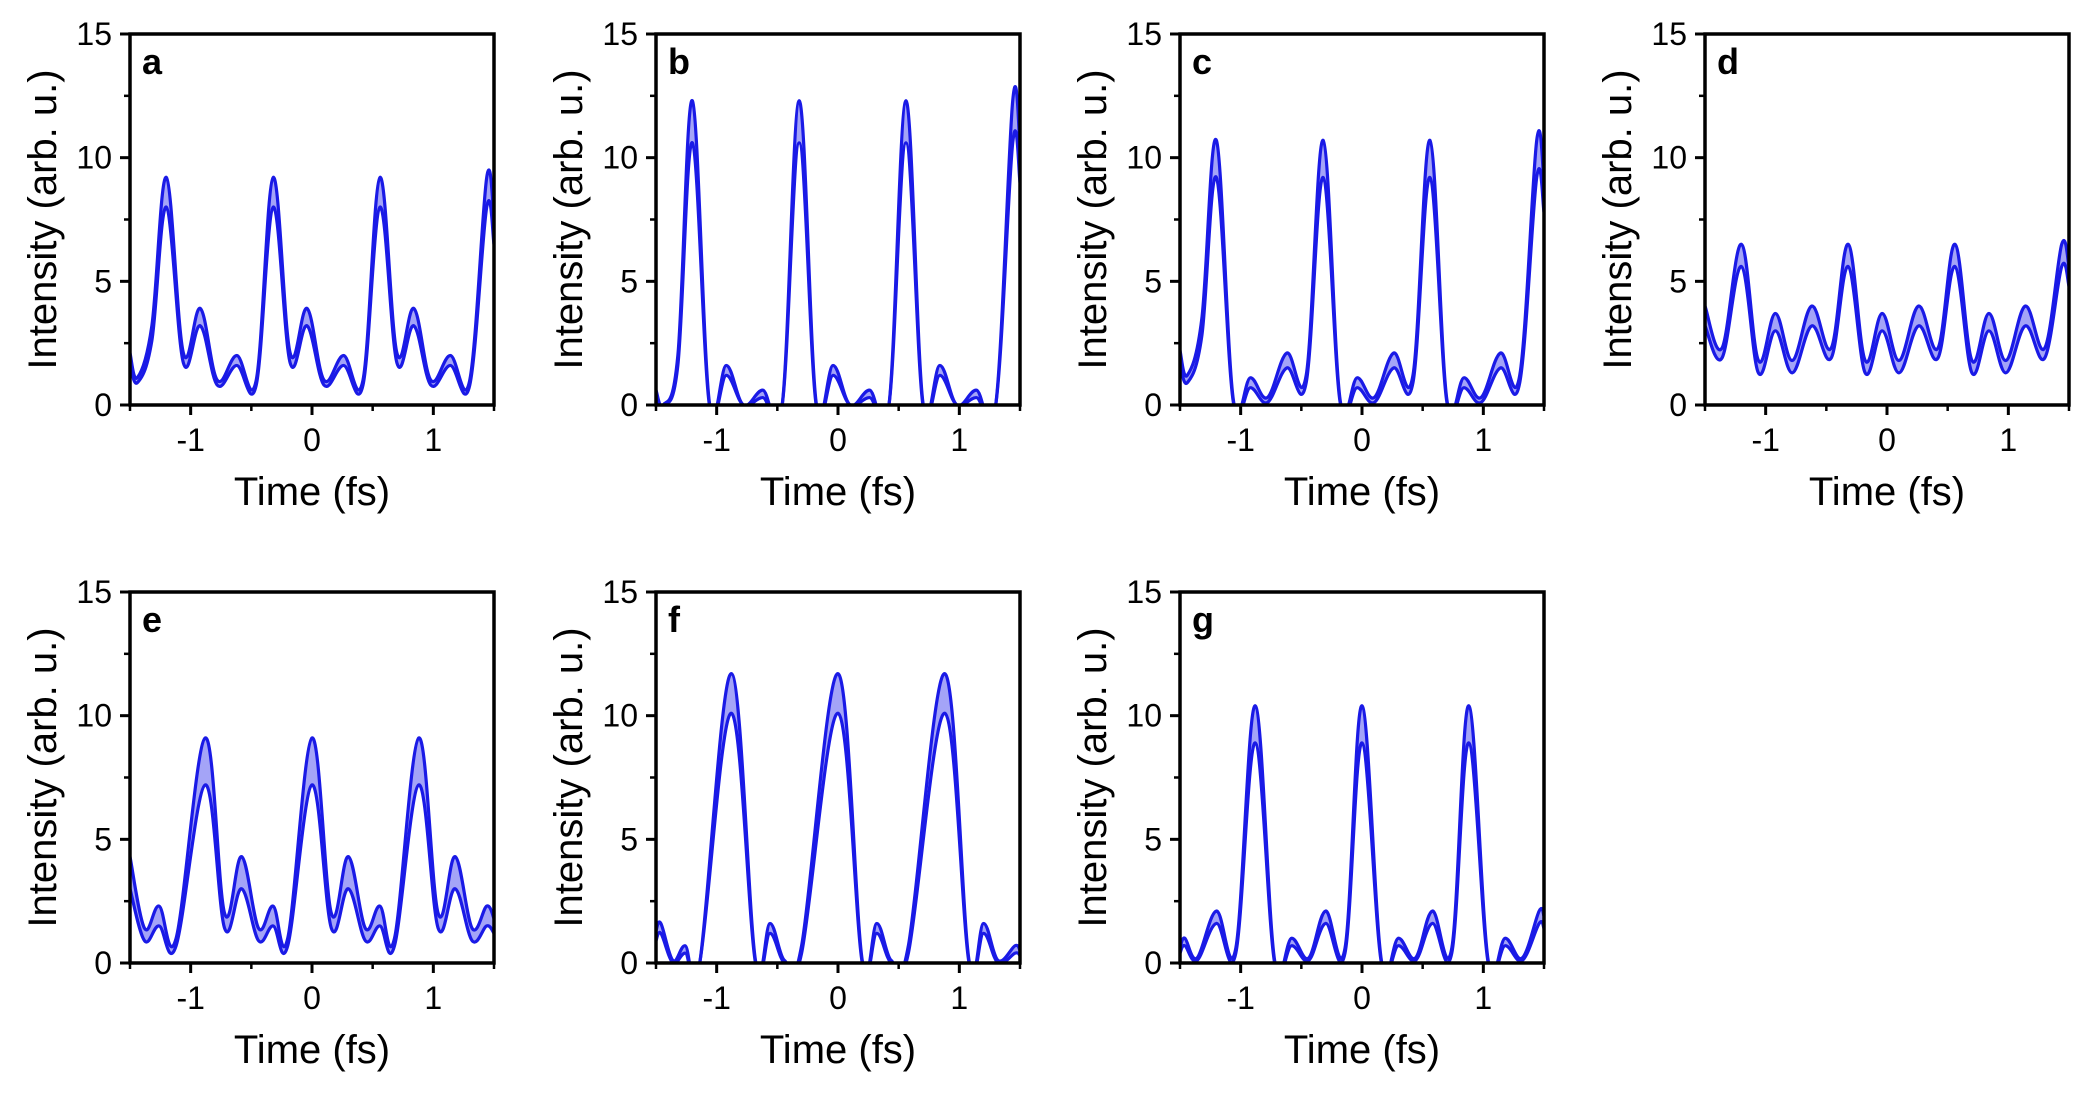 The width and height of the screenshot is (2087, 1104). I want to click on panel-letter: a, so click(152, 61).